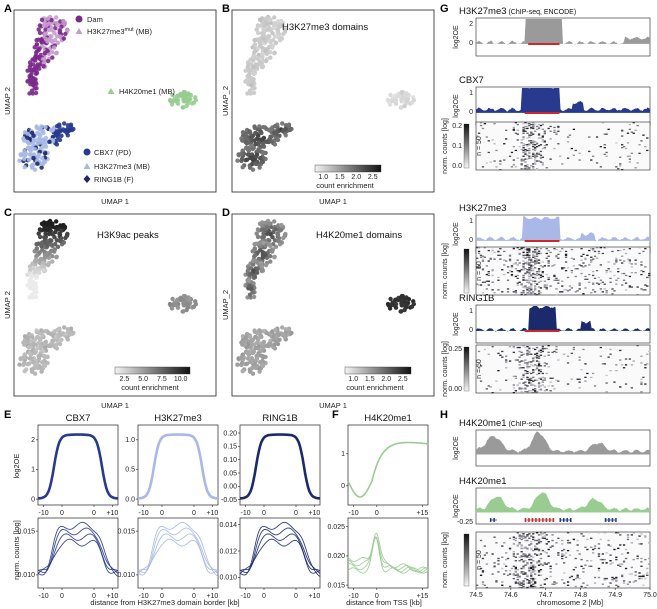 The width and height of the screenshot is (657, 609). I want to click on heatmap-ylabel: norm. counts [log], so click(445, 271).